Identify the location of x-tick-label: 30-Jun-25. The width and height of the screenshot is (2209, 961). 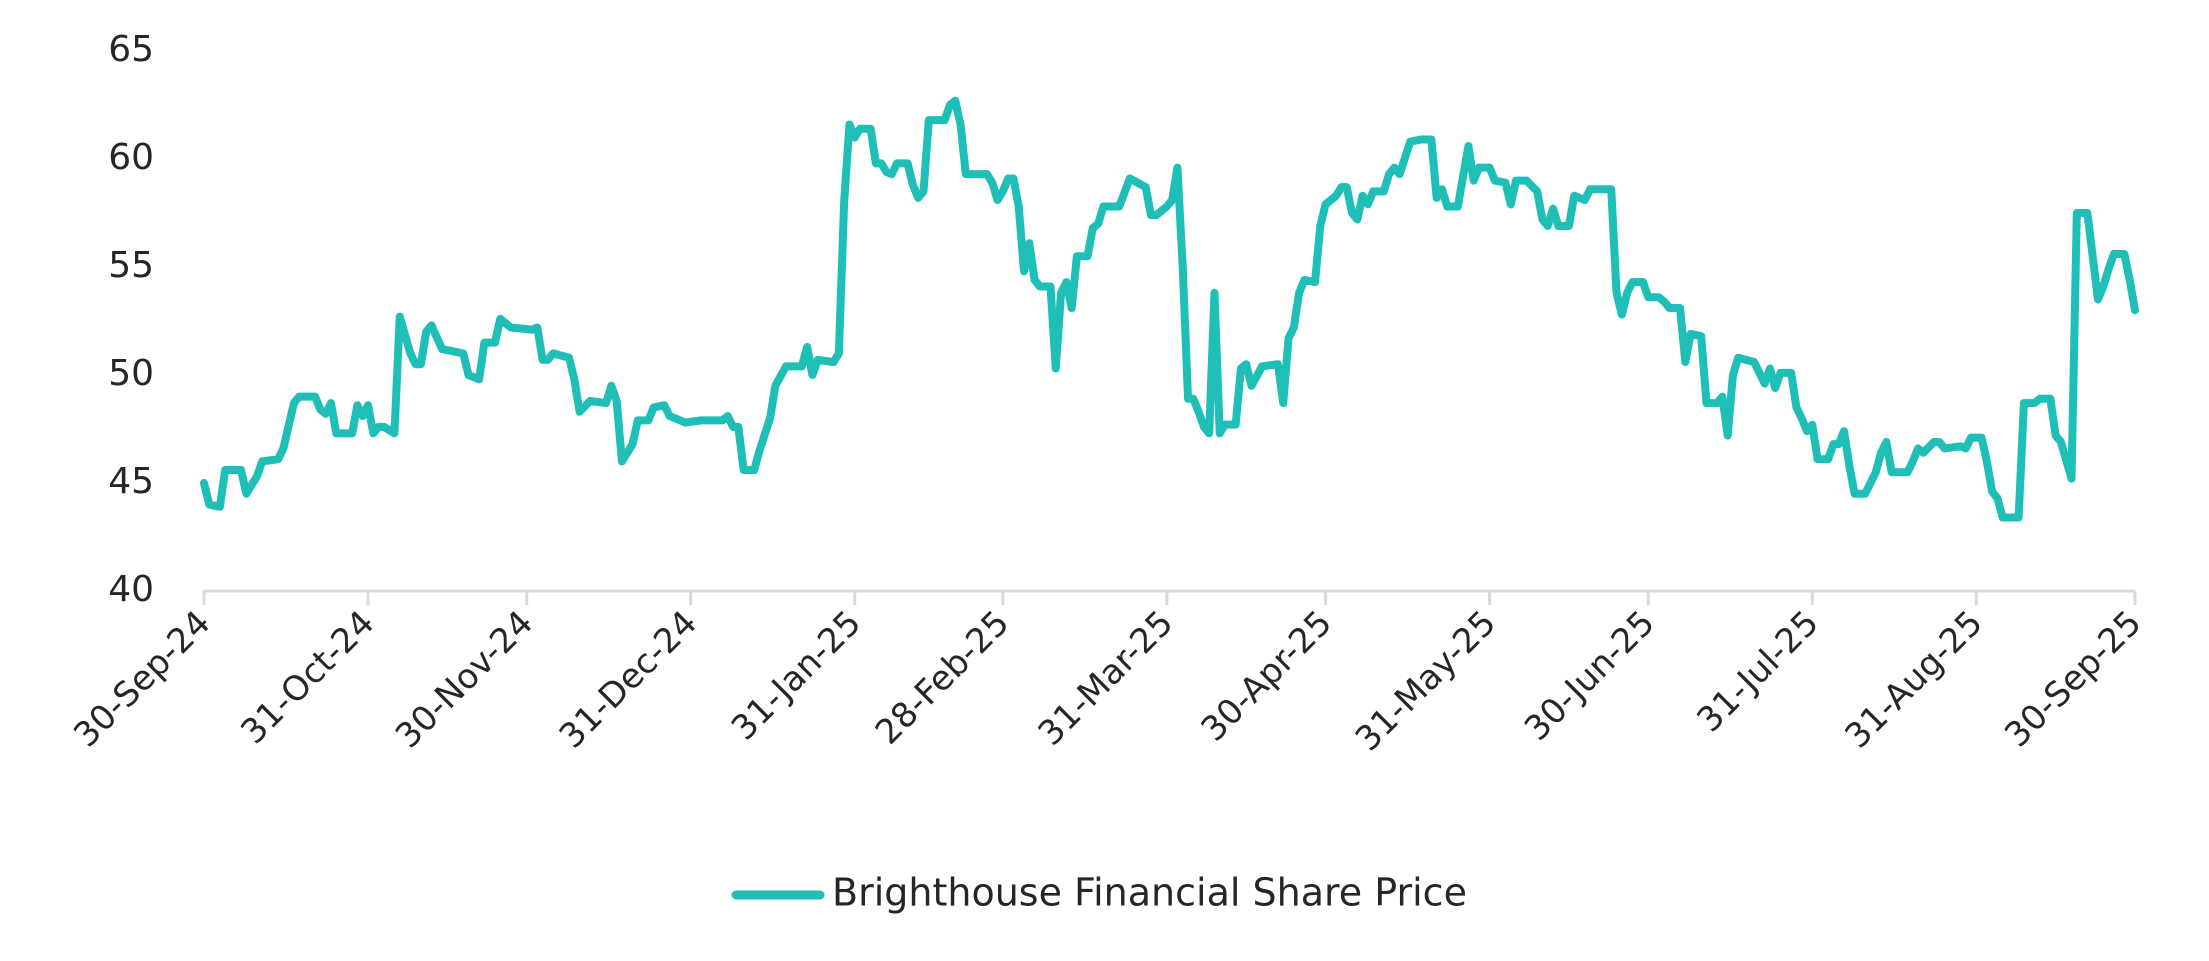
(1590, 676).